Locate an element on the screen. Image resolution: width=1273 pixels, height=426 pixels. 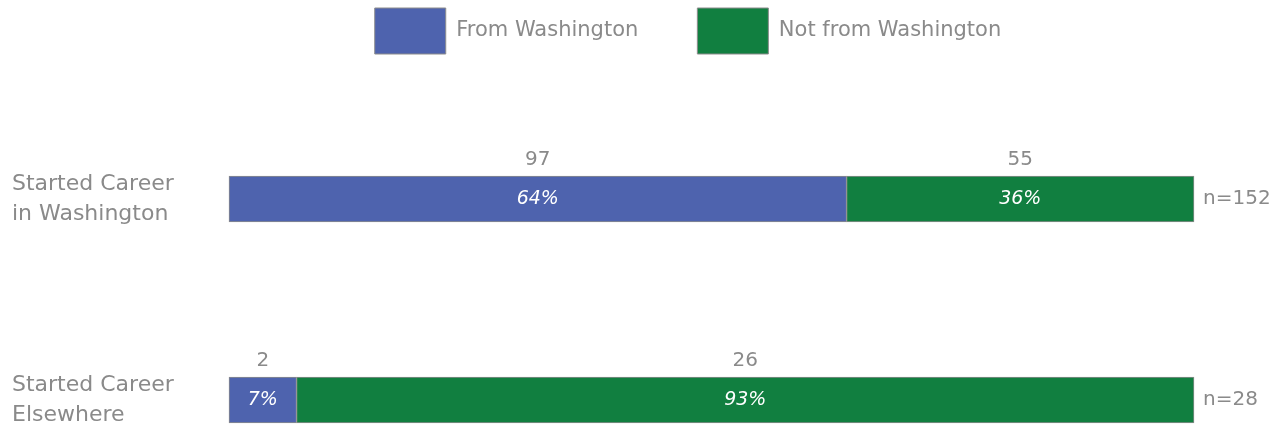
y-tick-label: Started Career in Washington is located at coordinates (93, 197).